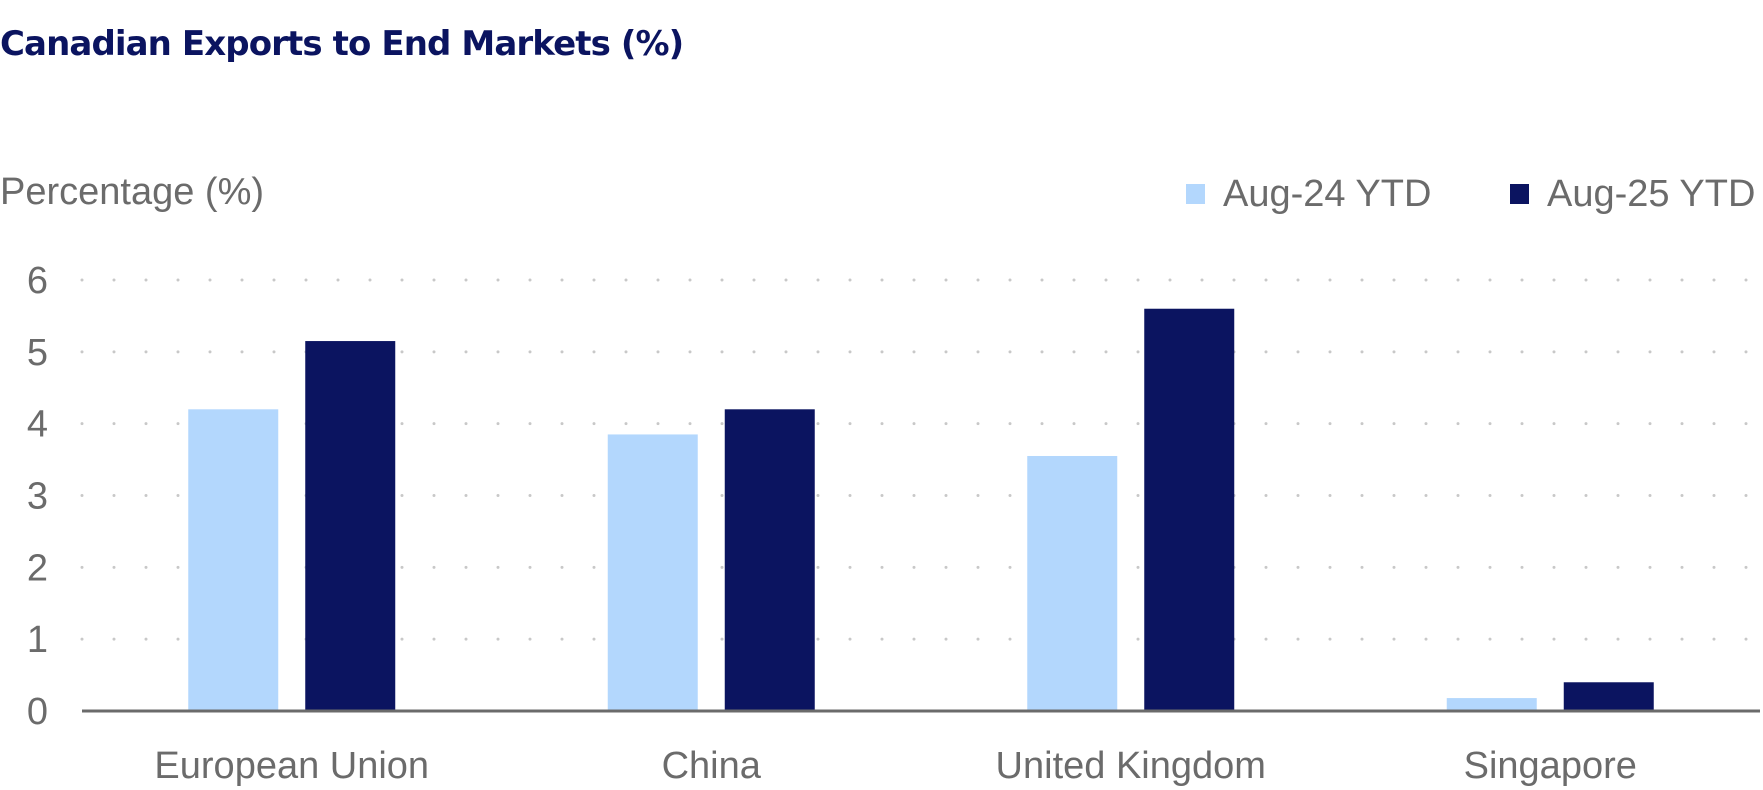 The height and width of the screenshot is (790, 1763). I want to click on y-axis-label: Percentage (%), so click(132, 192).